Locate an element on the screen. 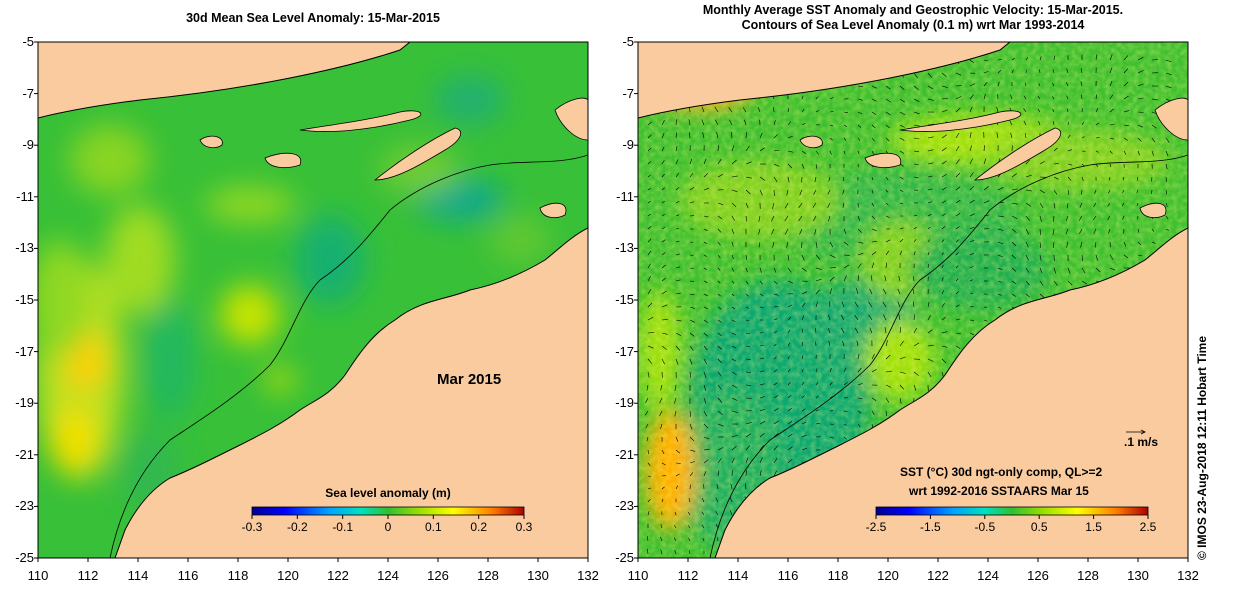  right-colorbar is located at coordinates (1012, 511).